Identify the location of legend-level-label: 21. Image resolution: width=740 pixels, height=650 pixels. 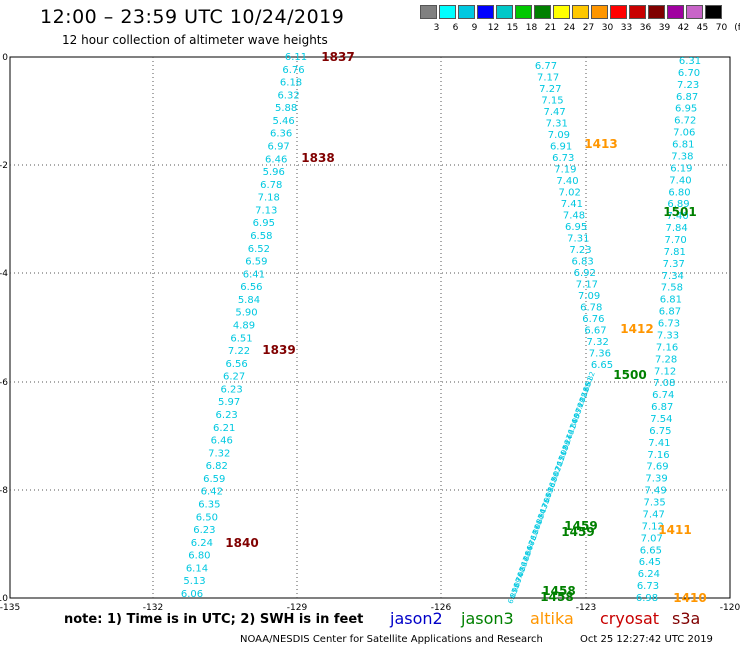
(550, 28).